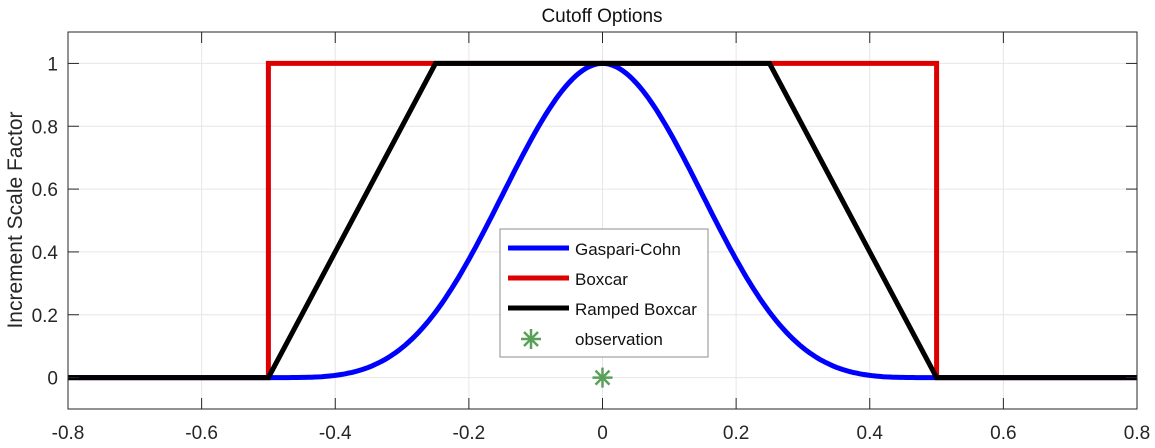  I want to click on x-tick-label: 0.8, so click(1137, 433).